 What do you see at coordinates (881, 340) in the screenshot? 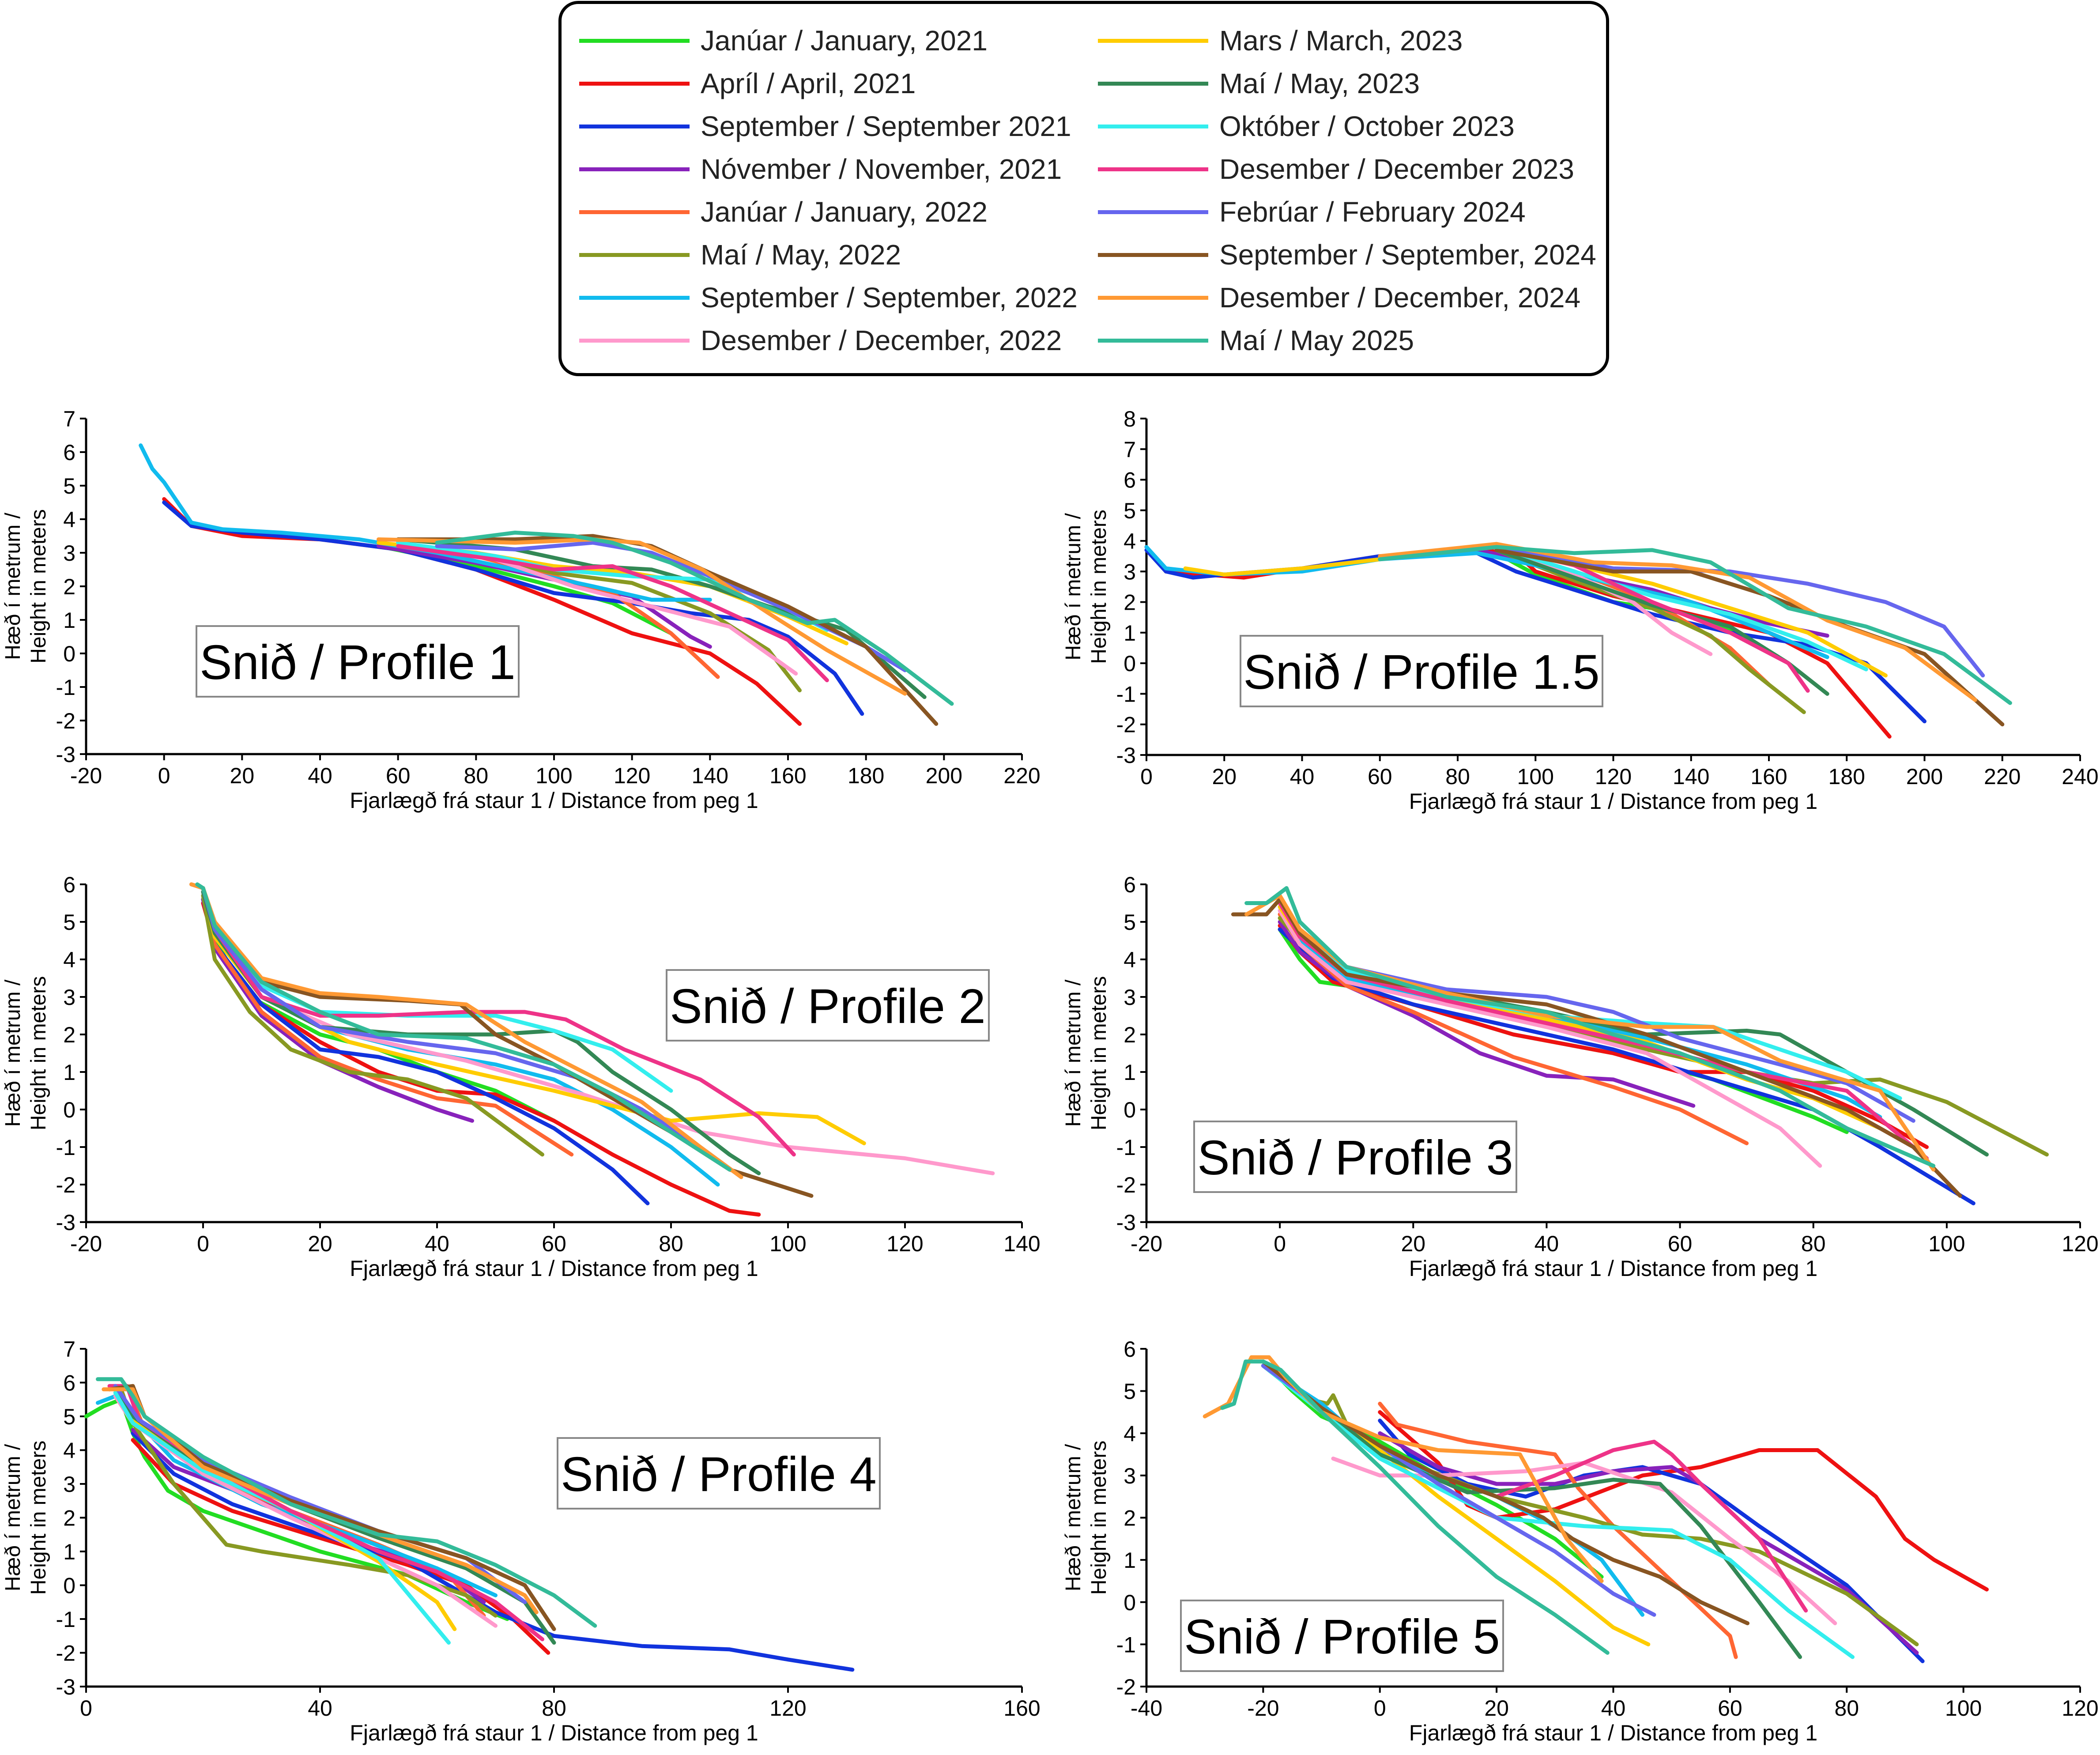
I see `legend-label: Desember / December, 2022` at bounding box center [881, 340].